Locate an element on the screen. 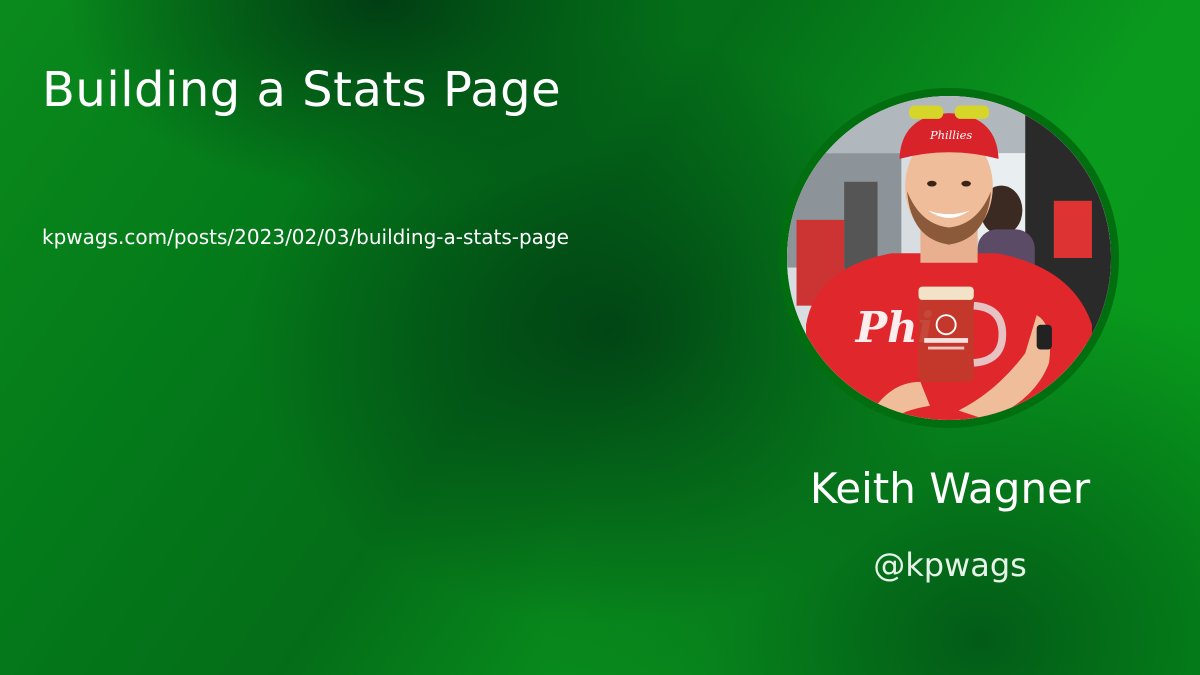 The height and width of the screenshot is (675, 1200). author-avatar: Phi Phillies is located at coordinates (949, 258).